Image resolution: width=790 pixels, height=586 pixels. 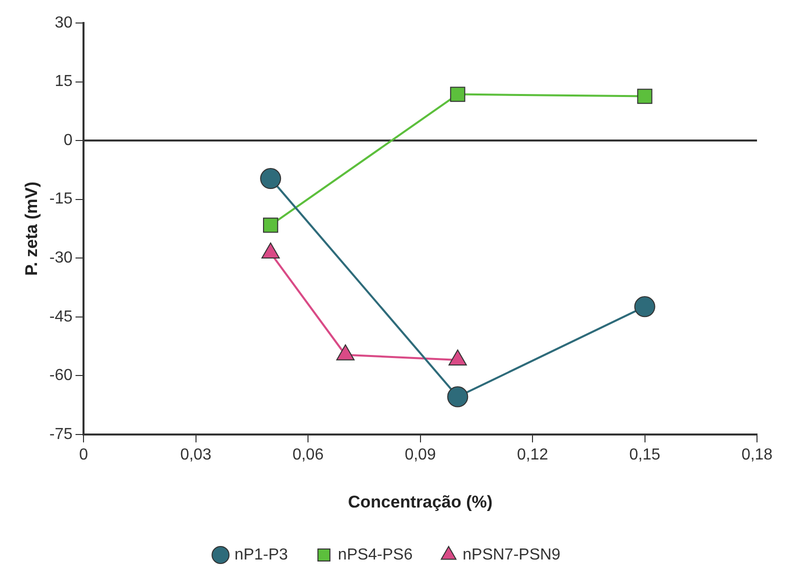 I want to click on y-tick-label: -45, so click(x=61, y=317).